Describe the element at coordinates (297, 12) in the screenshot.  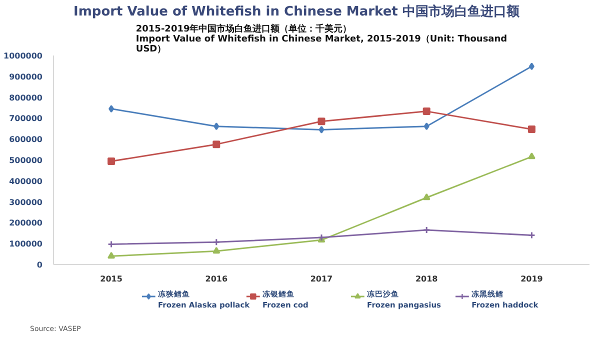
I see `chart-title: Import Value of Whitefish in Chinese Market 中国市场白鱼进口额` at that location.